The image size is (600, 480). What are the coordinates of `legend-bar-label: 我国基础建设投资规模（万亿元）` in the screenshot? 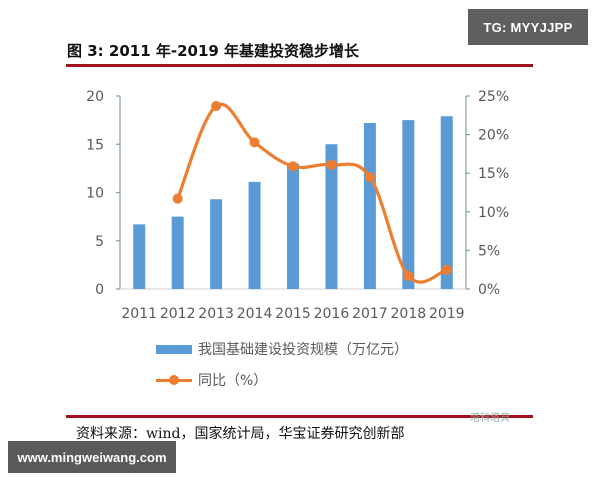 It's located at (303, 350).